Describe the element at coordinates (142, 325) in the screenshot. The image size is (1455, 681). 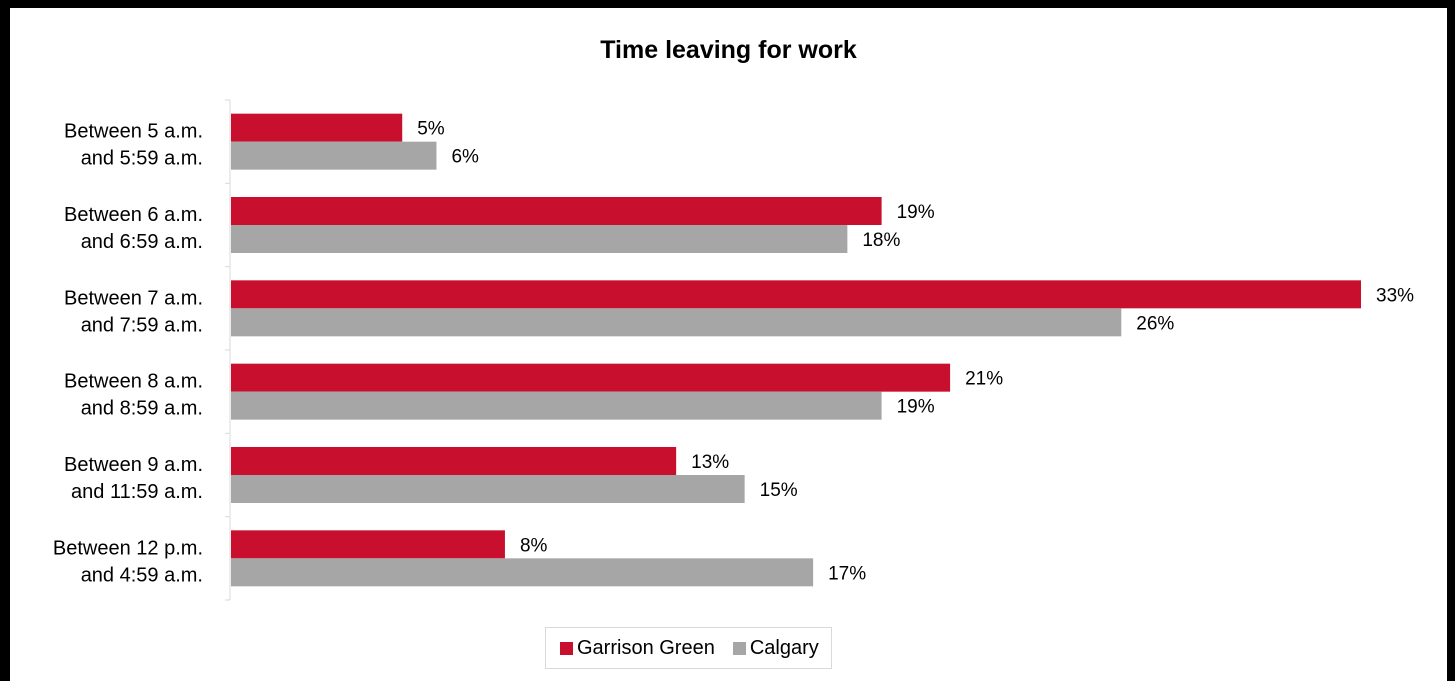
I see `category-label-line: and 7:59 a.m.` at that location.